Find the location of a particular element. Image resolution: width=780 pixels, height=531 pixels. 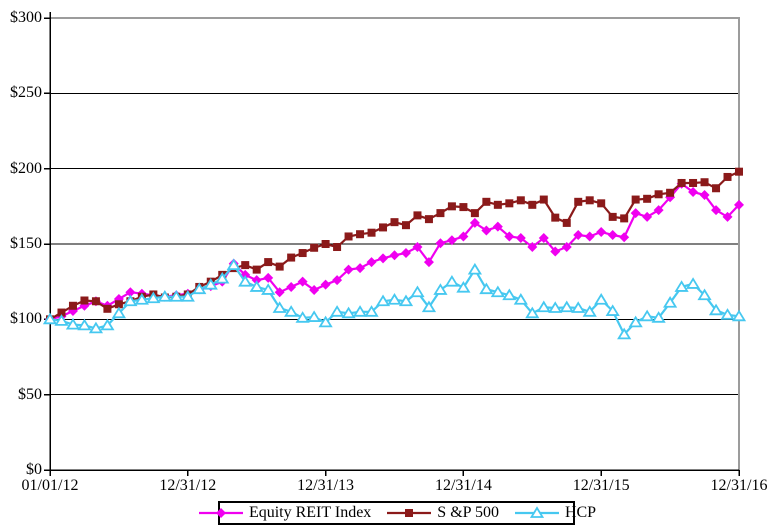

y-axis-tick-label: $250 is located at coordinates (26, 93).